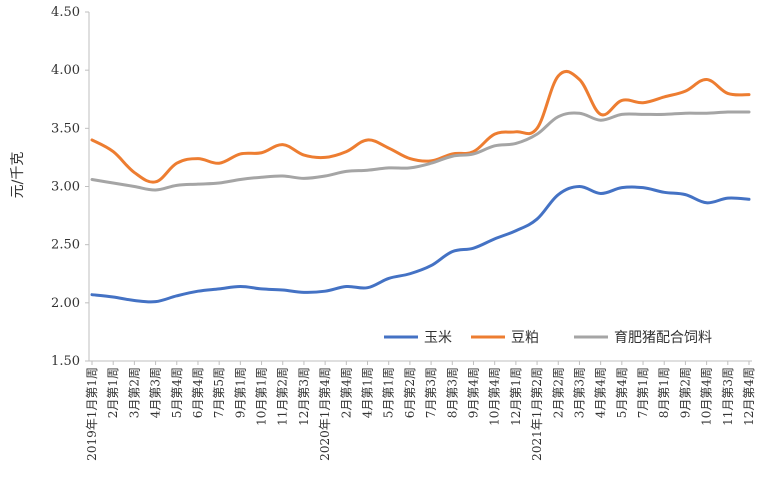 The width and height of the screenshot is (766, 494). Describe the element at coordinates (262, 396) in the screenshot. I see `x-tick-label: 10月第1周` at that location.